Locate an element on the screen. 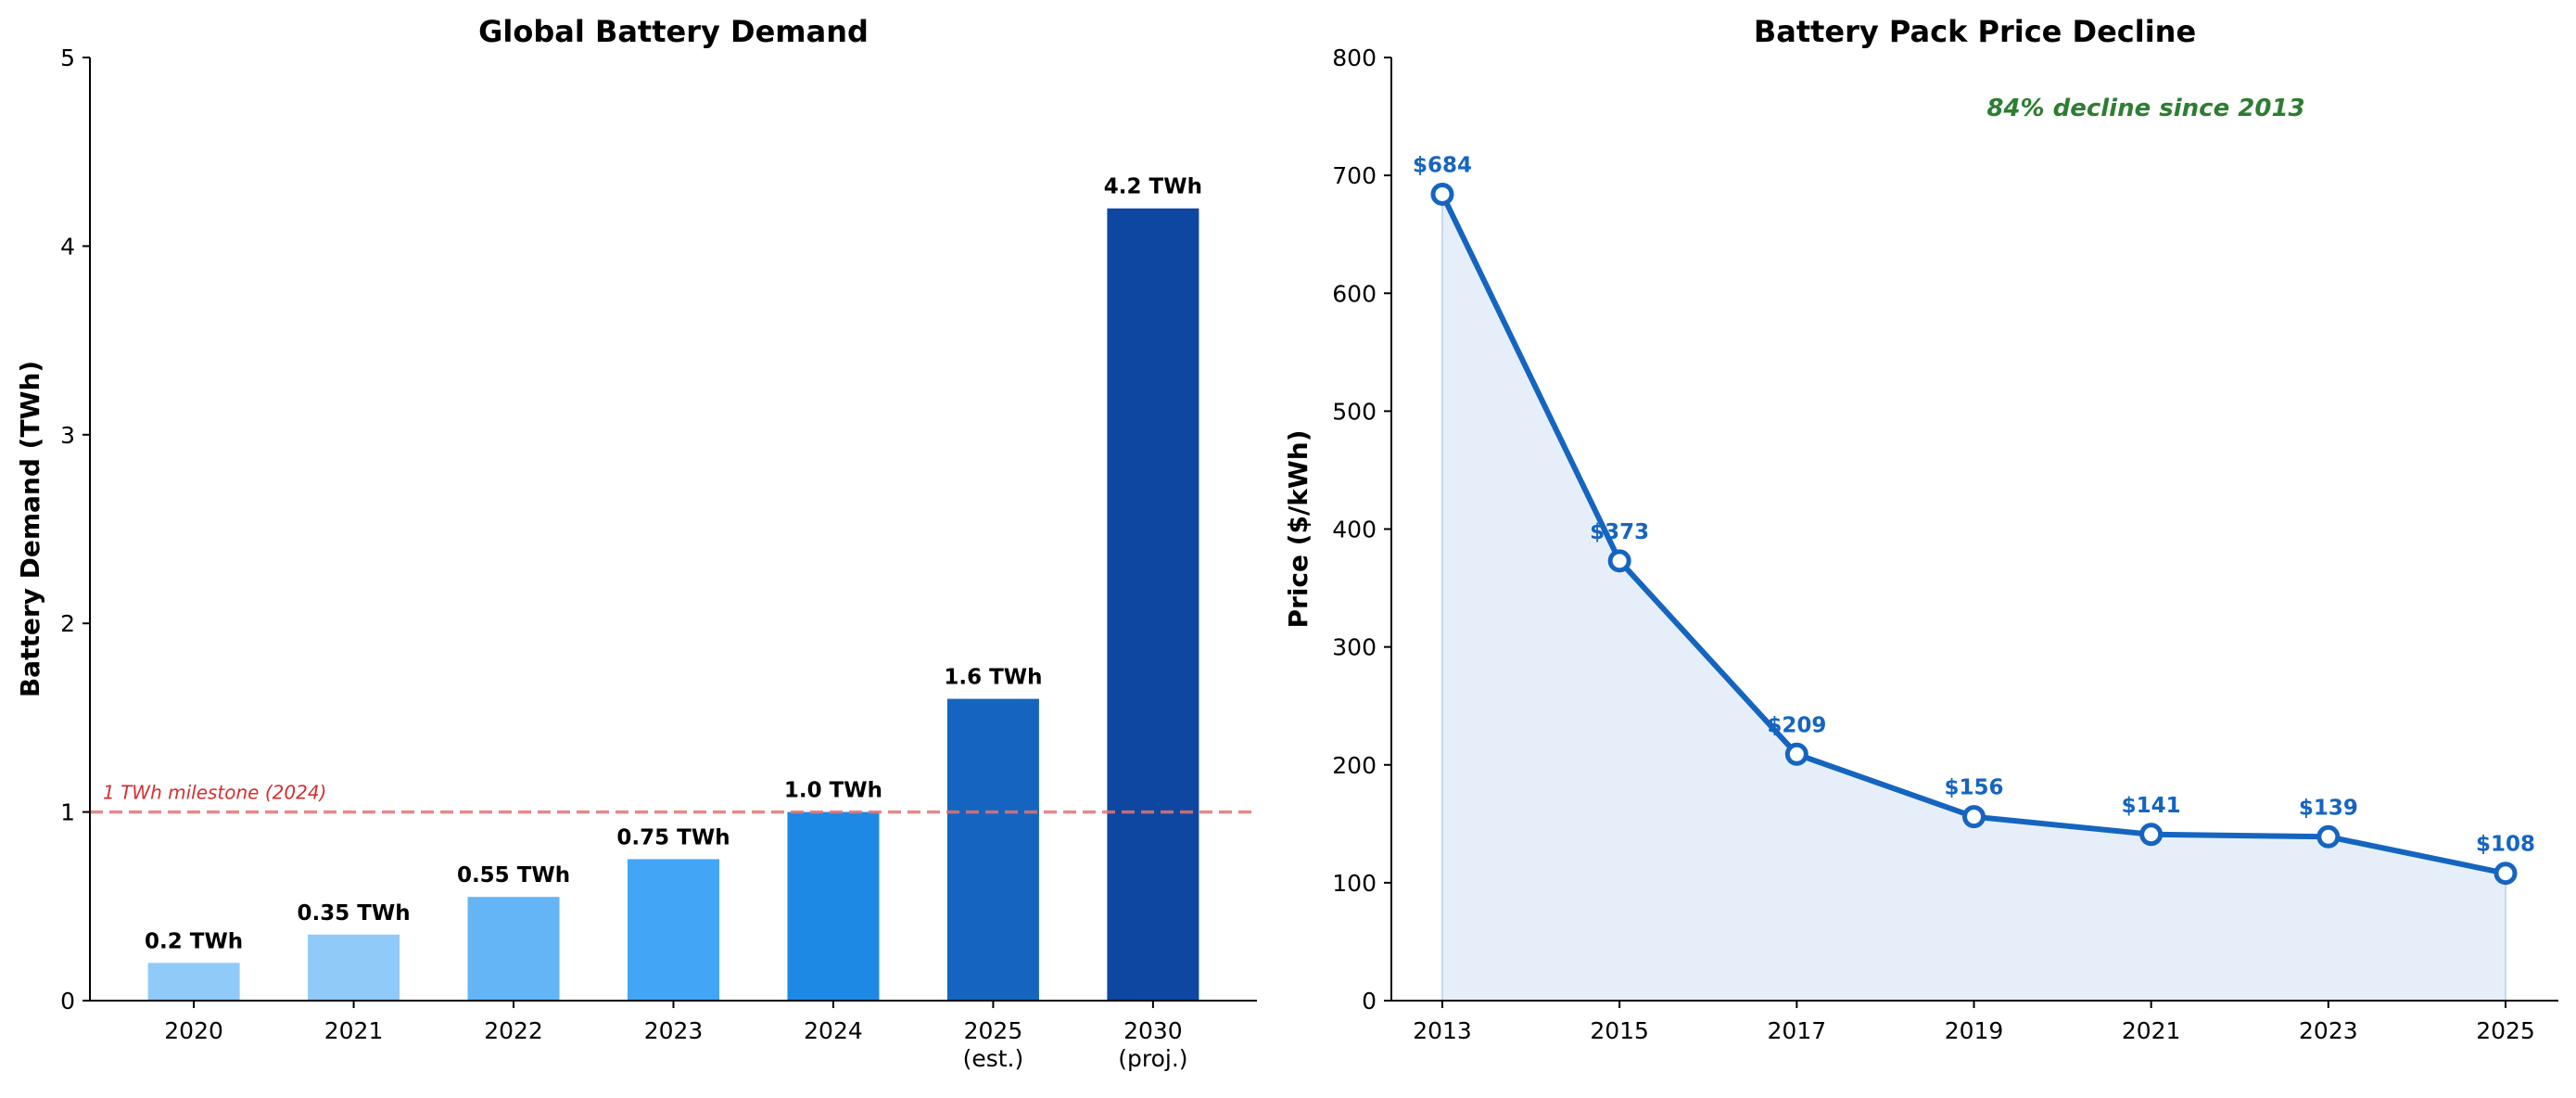 The width and height of the screenshot is (2576, 1098). bar-data-label-6: 4.2 TWh is located at coordinates (1153, 187).